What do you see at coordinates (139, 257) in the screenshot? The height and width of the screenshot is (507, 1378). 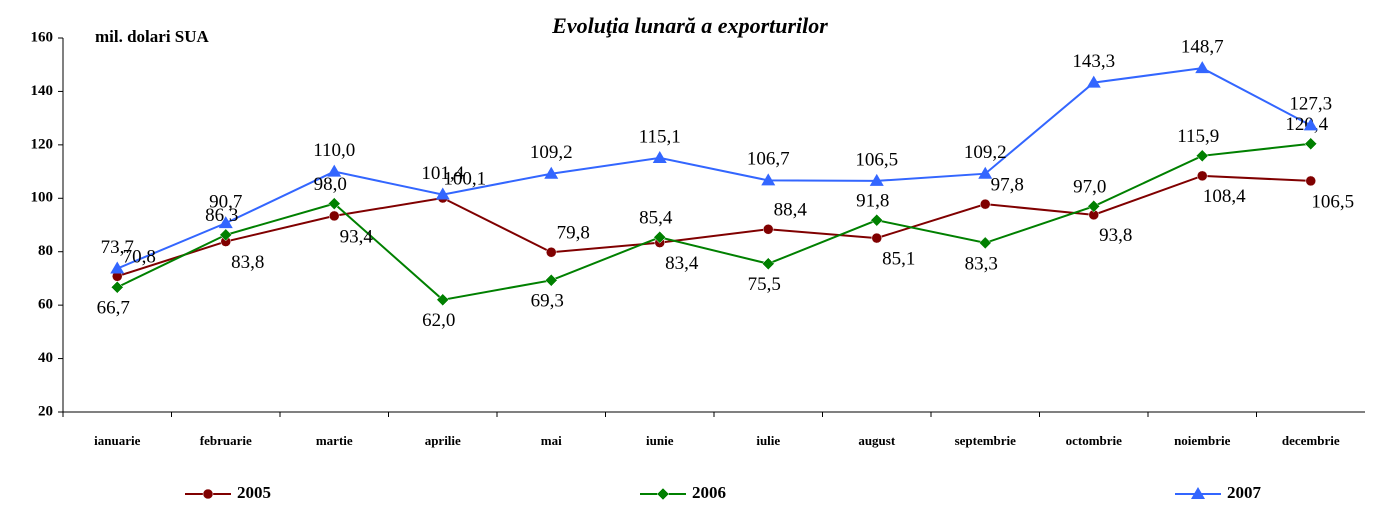 I see `data-label: 70,8` at bounding box center [139, 257].